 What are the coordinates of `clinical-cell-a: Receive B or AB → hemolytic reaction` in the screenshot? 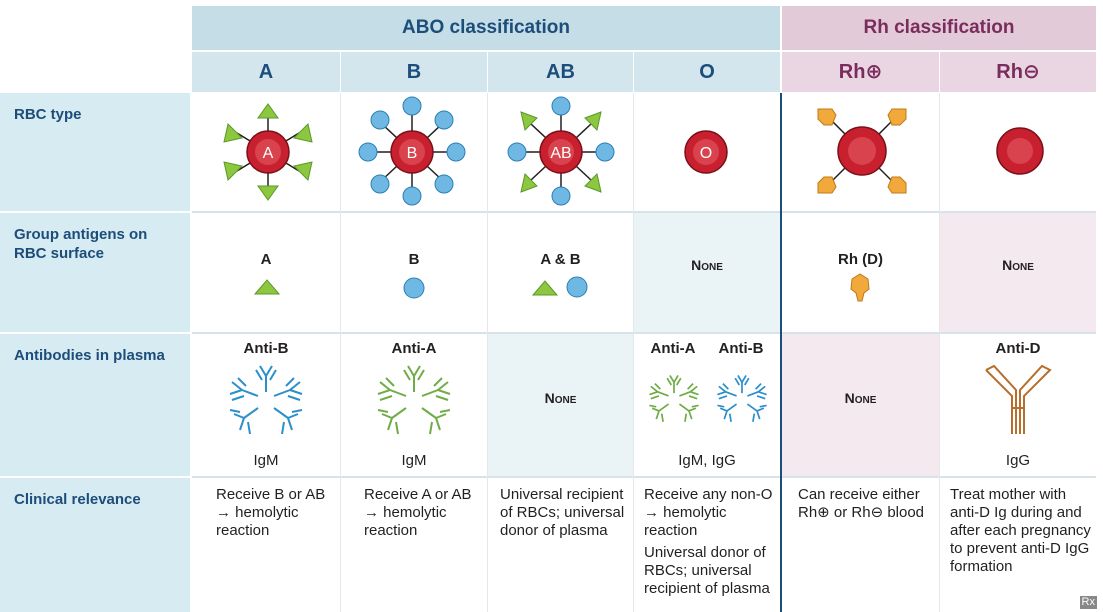 It's located at (266, 545).